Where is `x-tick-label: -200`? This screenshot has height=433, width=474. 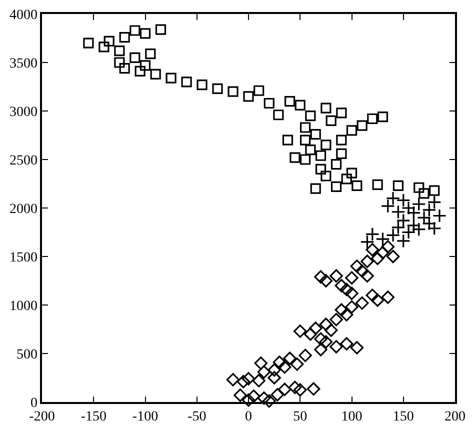
x-tick-label: -200 is located at coordinates (42, 417).